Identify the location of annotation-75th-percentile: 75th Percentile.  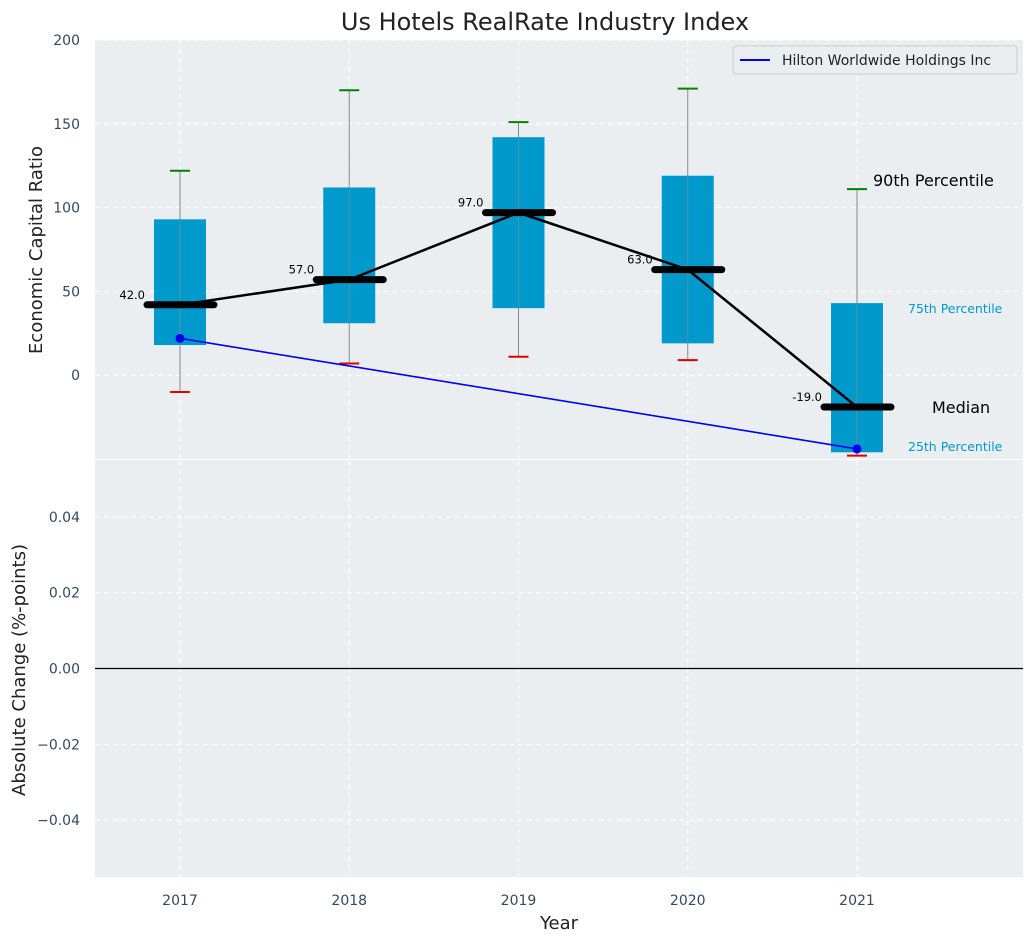
(955, 308).